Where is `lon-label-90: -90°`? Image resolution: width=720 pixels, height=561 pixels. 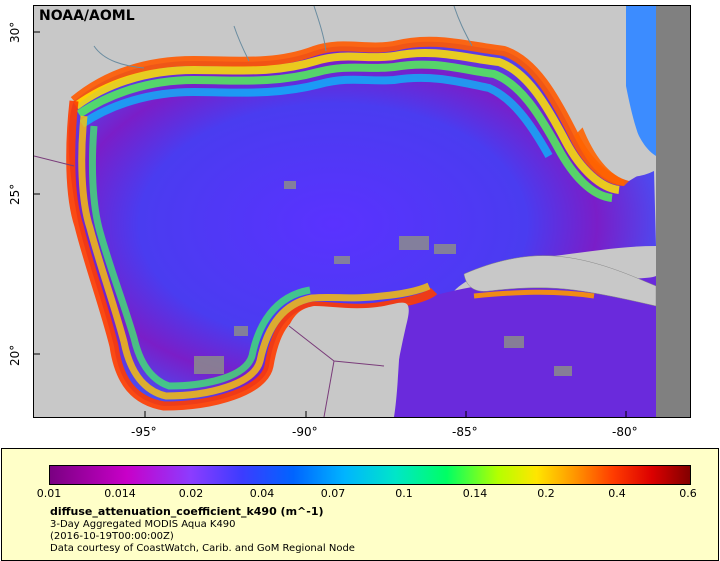 lon-label-90: -90° is located at coordinates (305, 432).